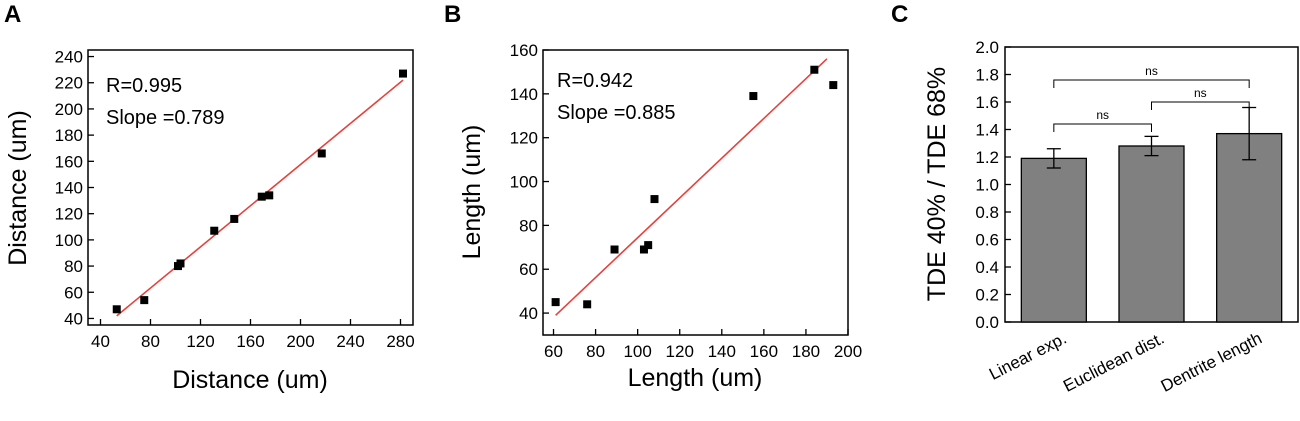 Image resolution: width=1300 pixels, height=421 pixels. Describe the element at coordinates (100, 341) in the screenshot. I see `x-tick-label: 40` at that location.